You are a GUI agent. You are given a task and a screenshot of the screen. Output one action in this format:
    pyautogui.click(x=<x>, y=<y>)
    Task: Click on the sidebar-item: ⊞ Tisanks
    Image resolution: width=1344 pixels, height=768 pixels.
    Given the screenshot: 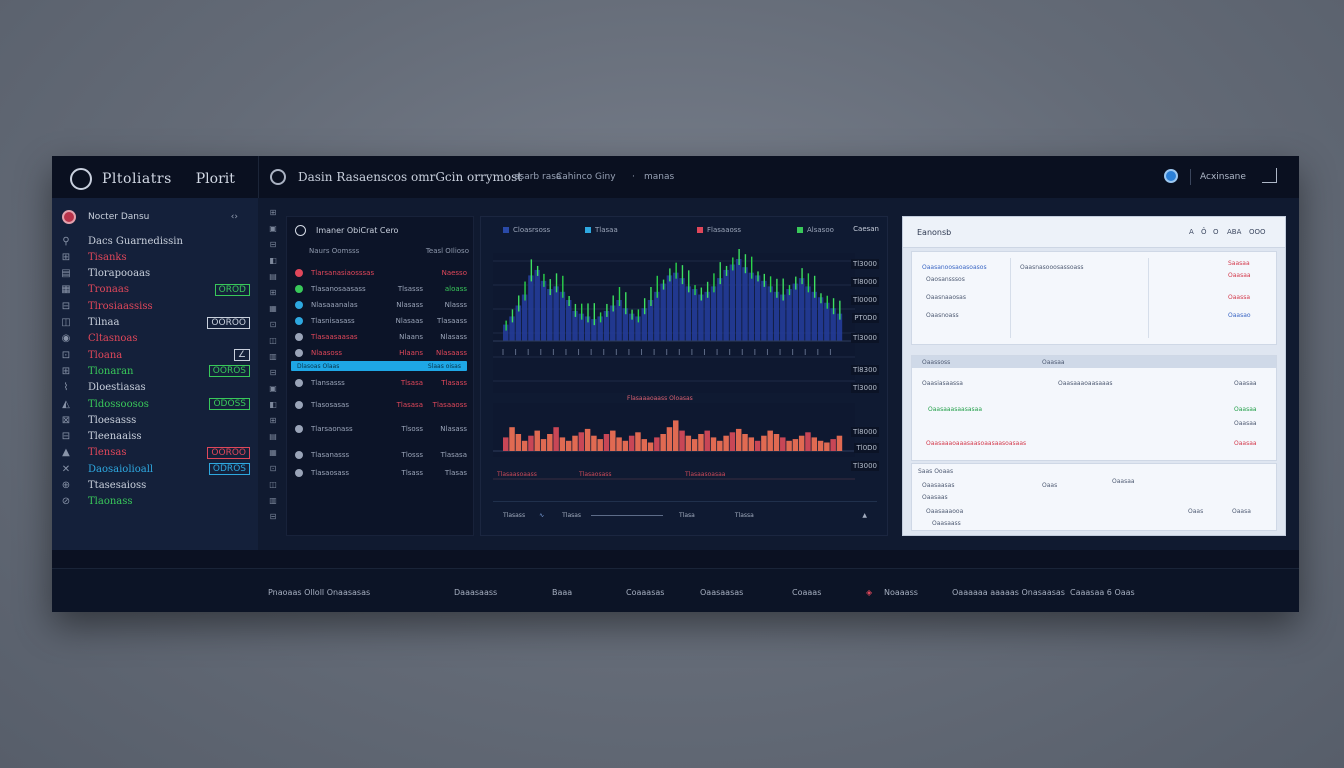 What is the action you would take?
    pyautogui.click(x=155, y=257)
    